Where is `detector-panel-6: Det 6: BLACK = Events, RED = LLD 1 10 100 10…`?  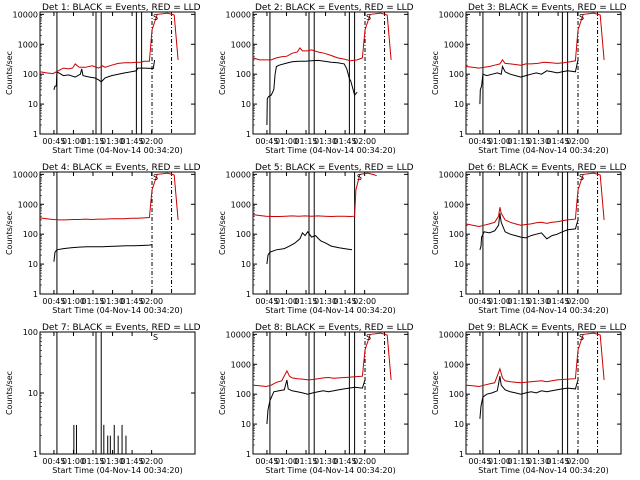 detector-panel-6: Det 6: BLACK = Events, RED = LLD 1 10 100 10… is located at coordinates (529, 239).